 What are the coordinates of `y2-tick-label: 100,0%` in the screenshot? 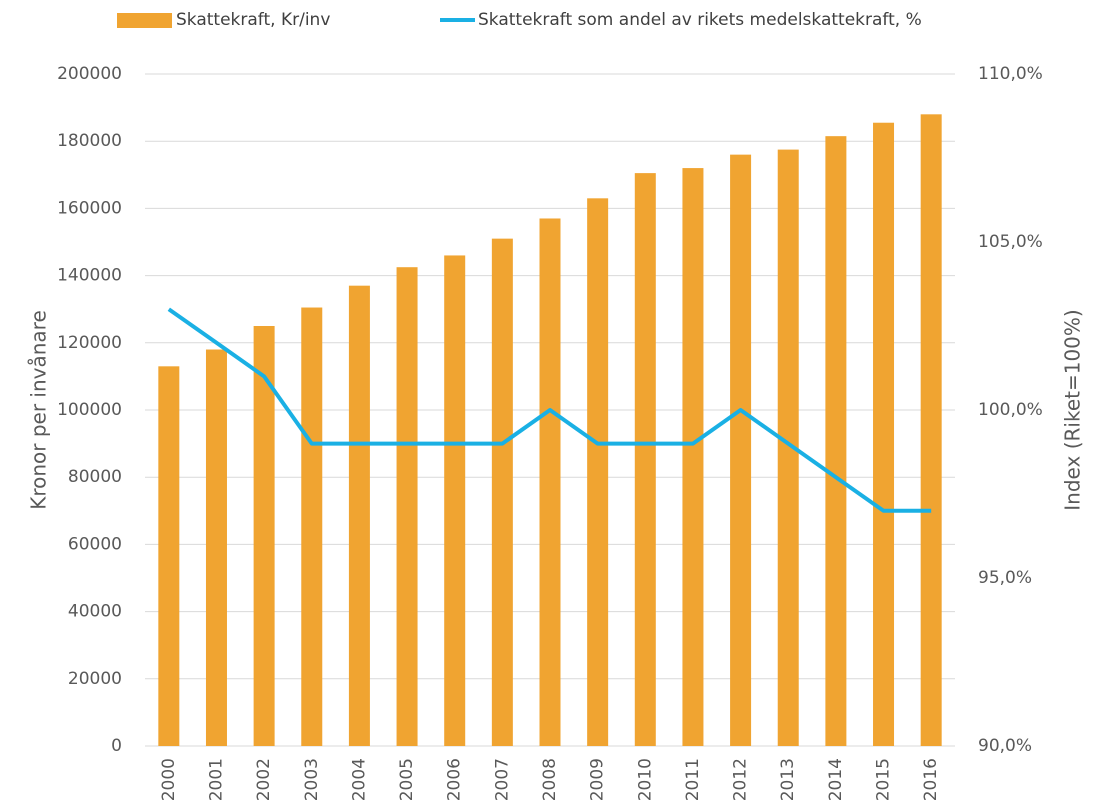 It's located at (1010, 410).